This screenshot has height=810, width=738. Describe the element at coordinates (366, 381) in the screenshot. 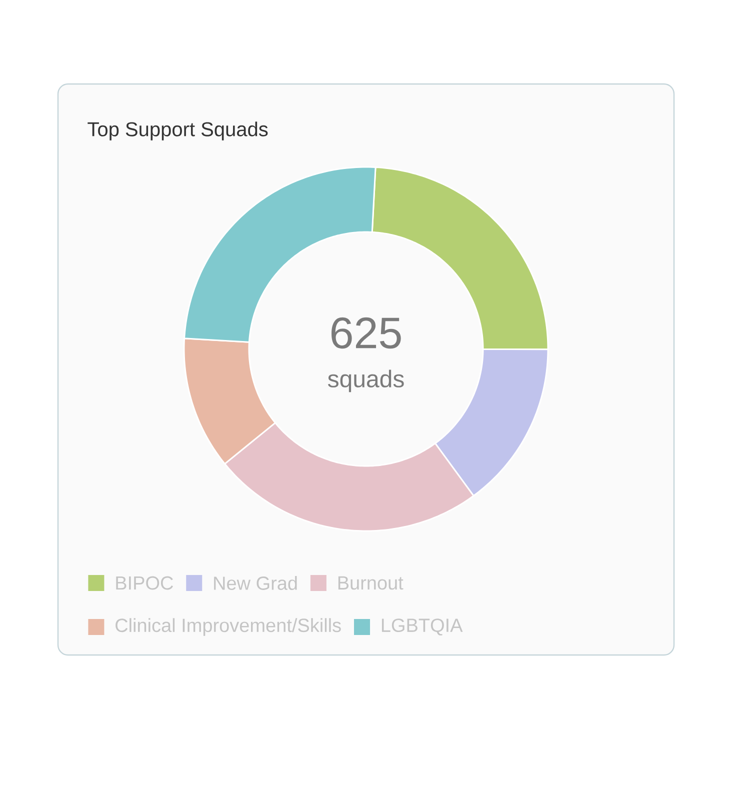

I see `text: squads` at that location.